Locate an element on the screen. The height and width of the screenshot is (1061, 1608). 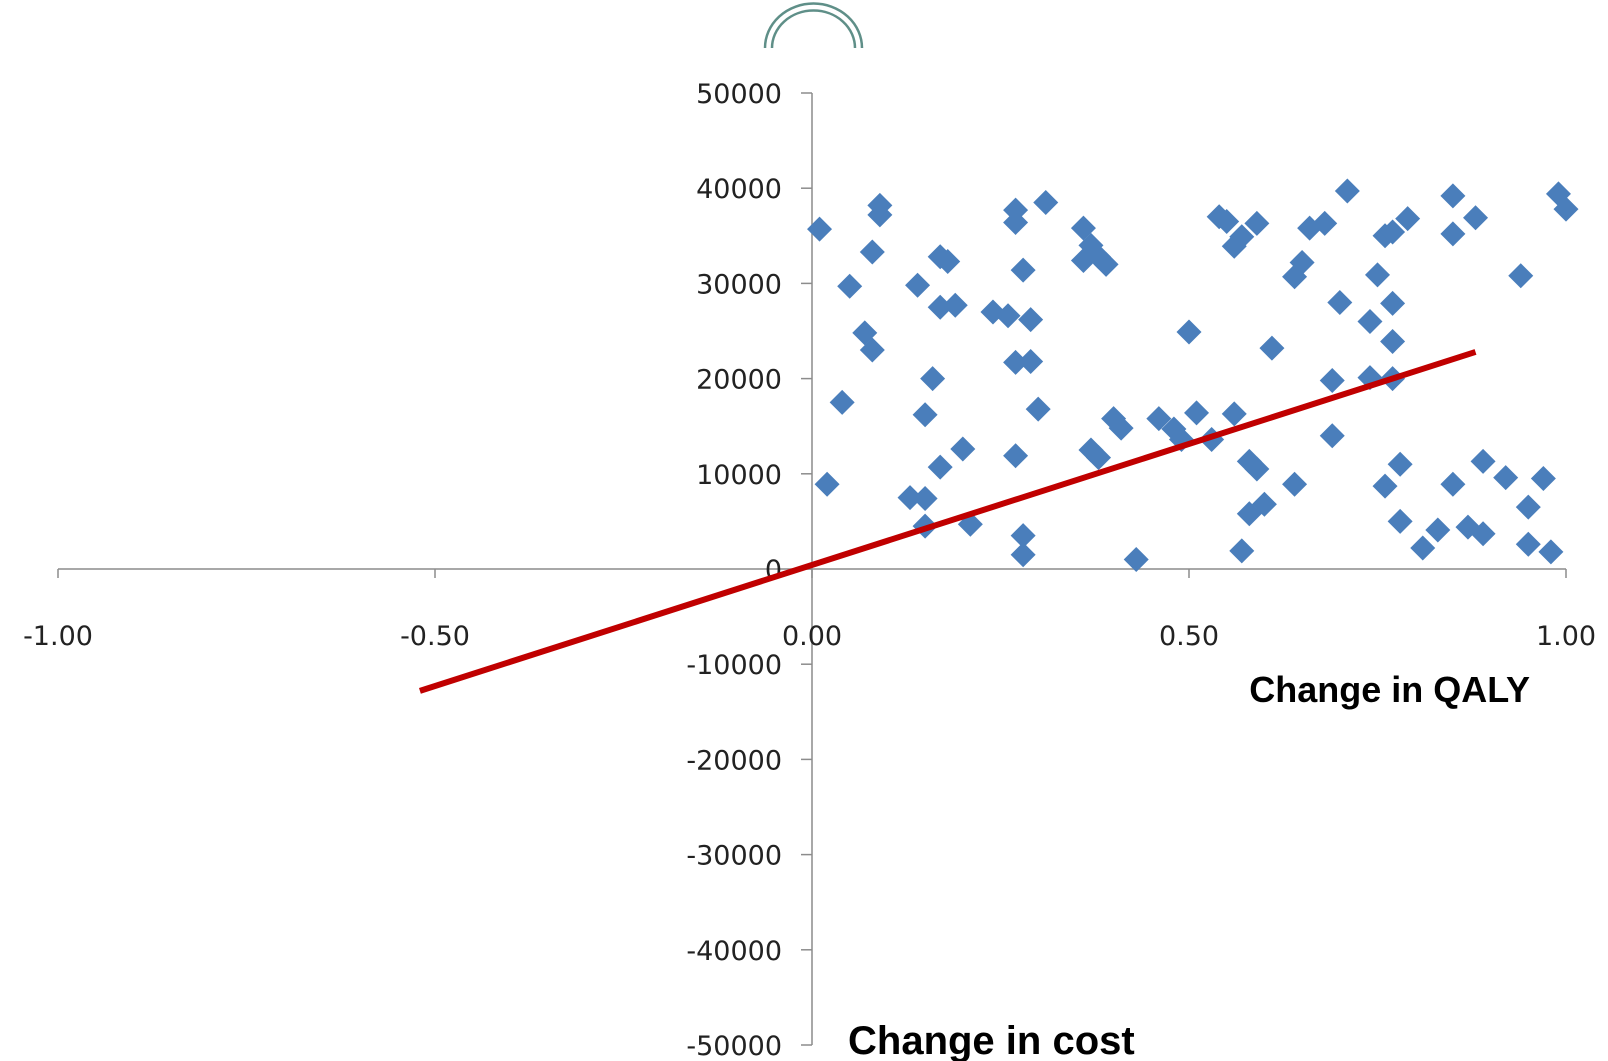
y-axis-title: Change in cost is located at coordinates (991, 1040).